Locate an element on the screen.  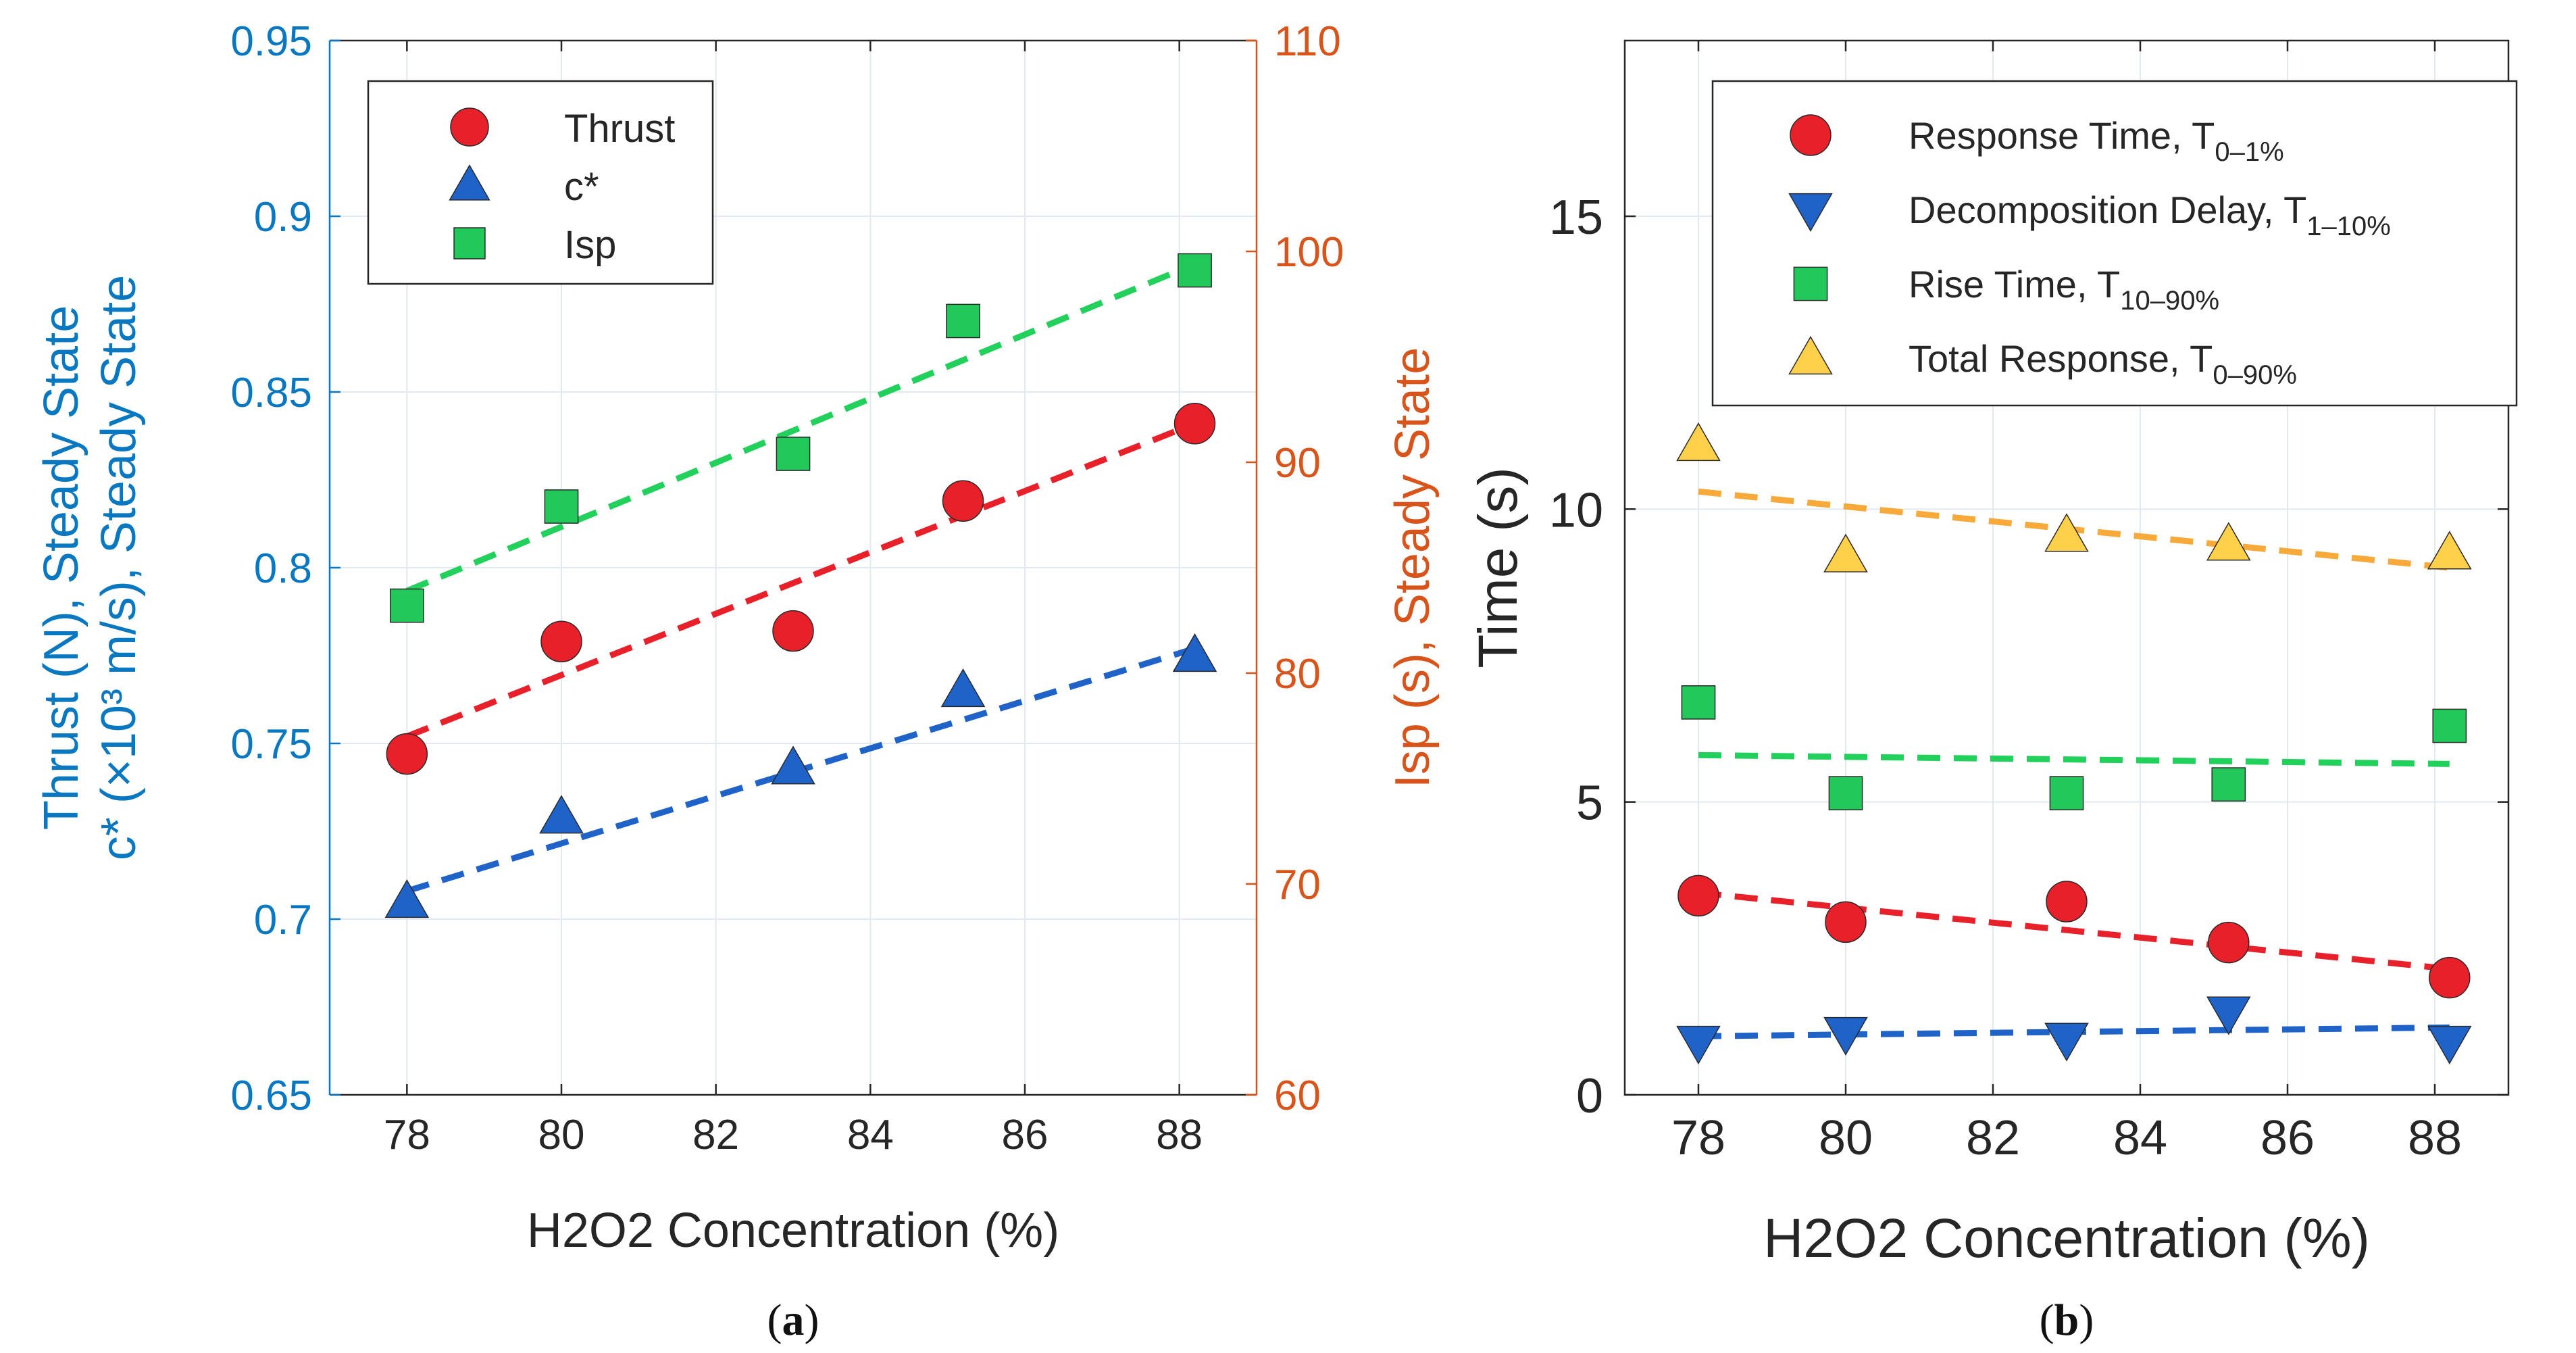
y-left-tick-label: 0.8 is located at coordinates (283, 569).